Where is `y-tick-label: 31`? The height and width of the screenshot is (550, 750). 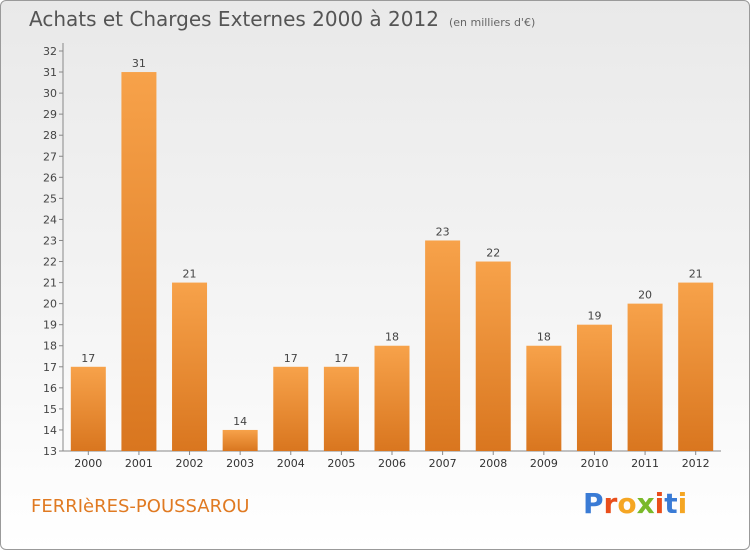 y-tick-label: 31 is located at coordinates (50, 72).